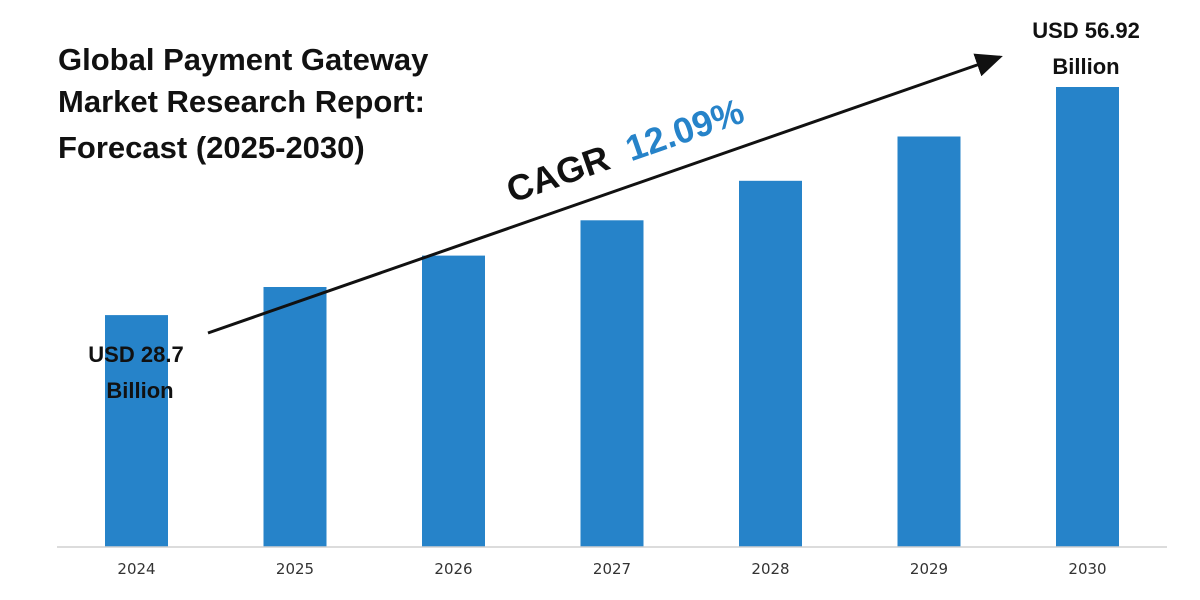 Image resolution: width=1200 pixels, height=600 pixels. I want to click on start-value-label: USD 28.7 Billion, so click(135, 372).